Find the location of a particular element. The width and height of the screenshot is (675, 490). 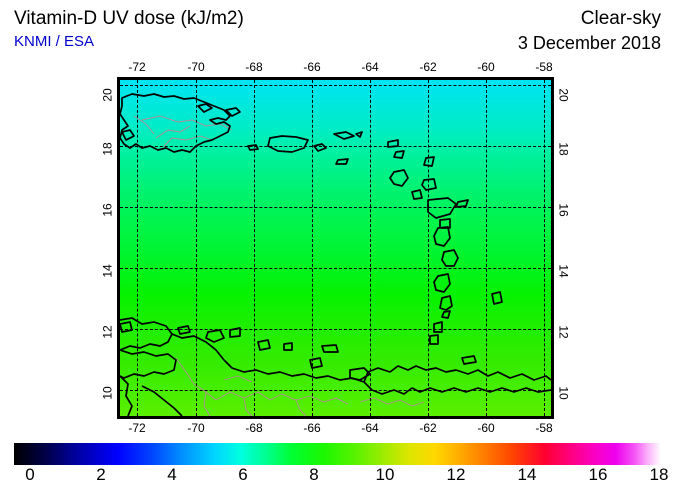

gridline-lon--62 is located at coordinates (428, 248).